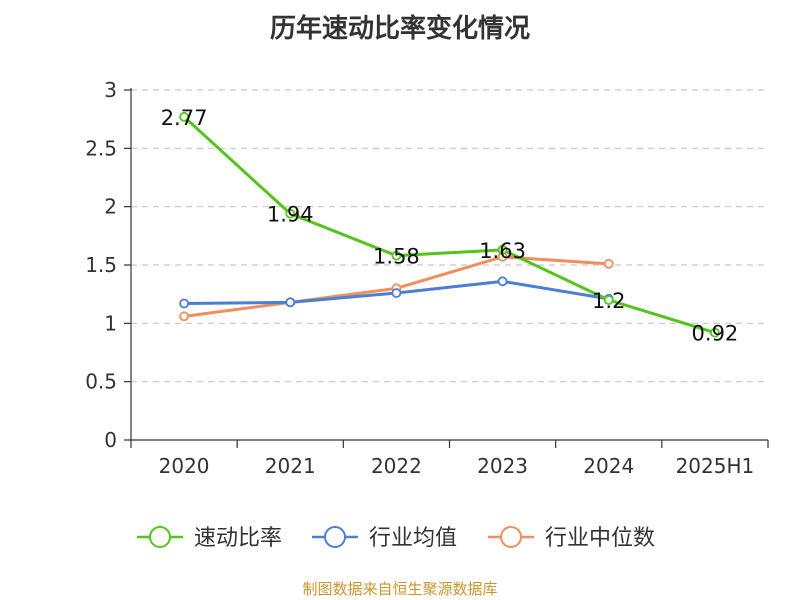 The height and width of the screenshot is (600, 800). What do you see at coordinates (715, 466) in the screenshot?
I see `x-tick-label: 2025H1` at bounding box center [715, 466].